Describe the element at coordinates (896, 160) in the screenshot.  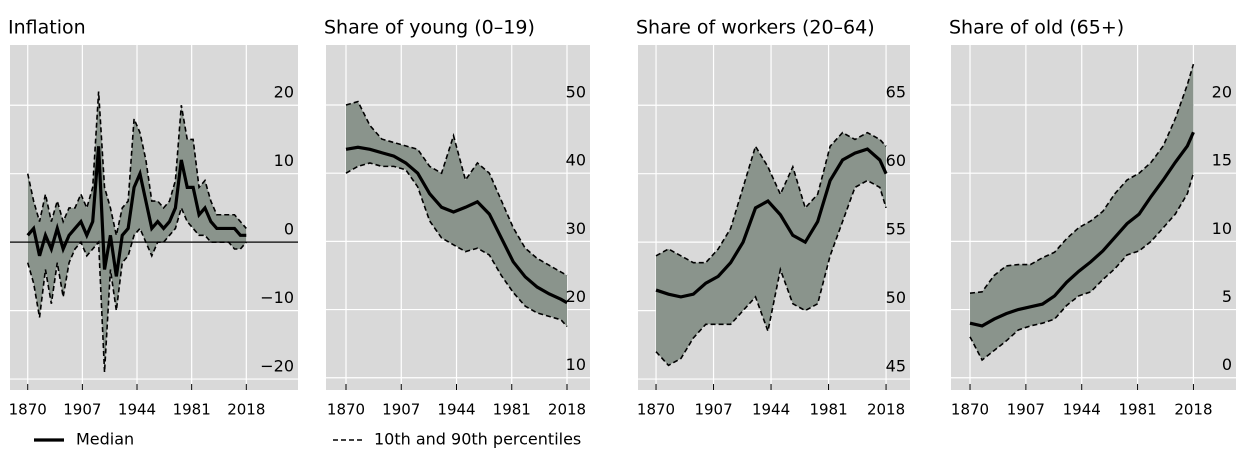
I see `y-tick-label: 60` at that location.